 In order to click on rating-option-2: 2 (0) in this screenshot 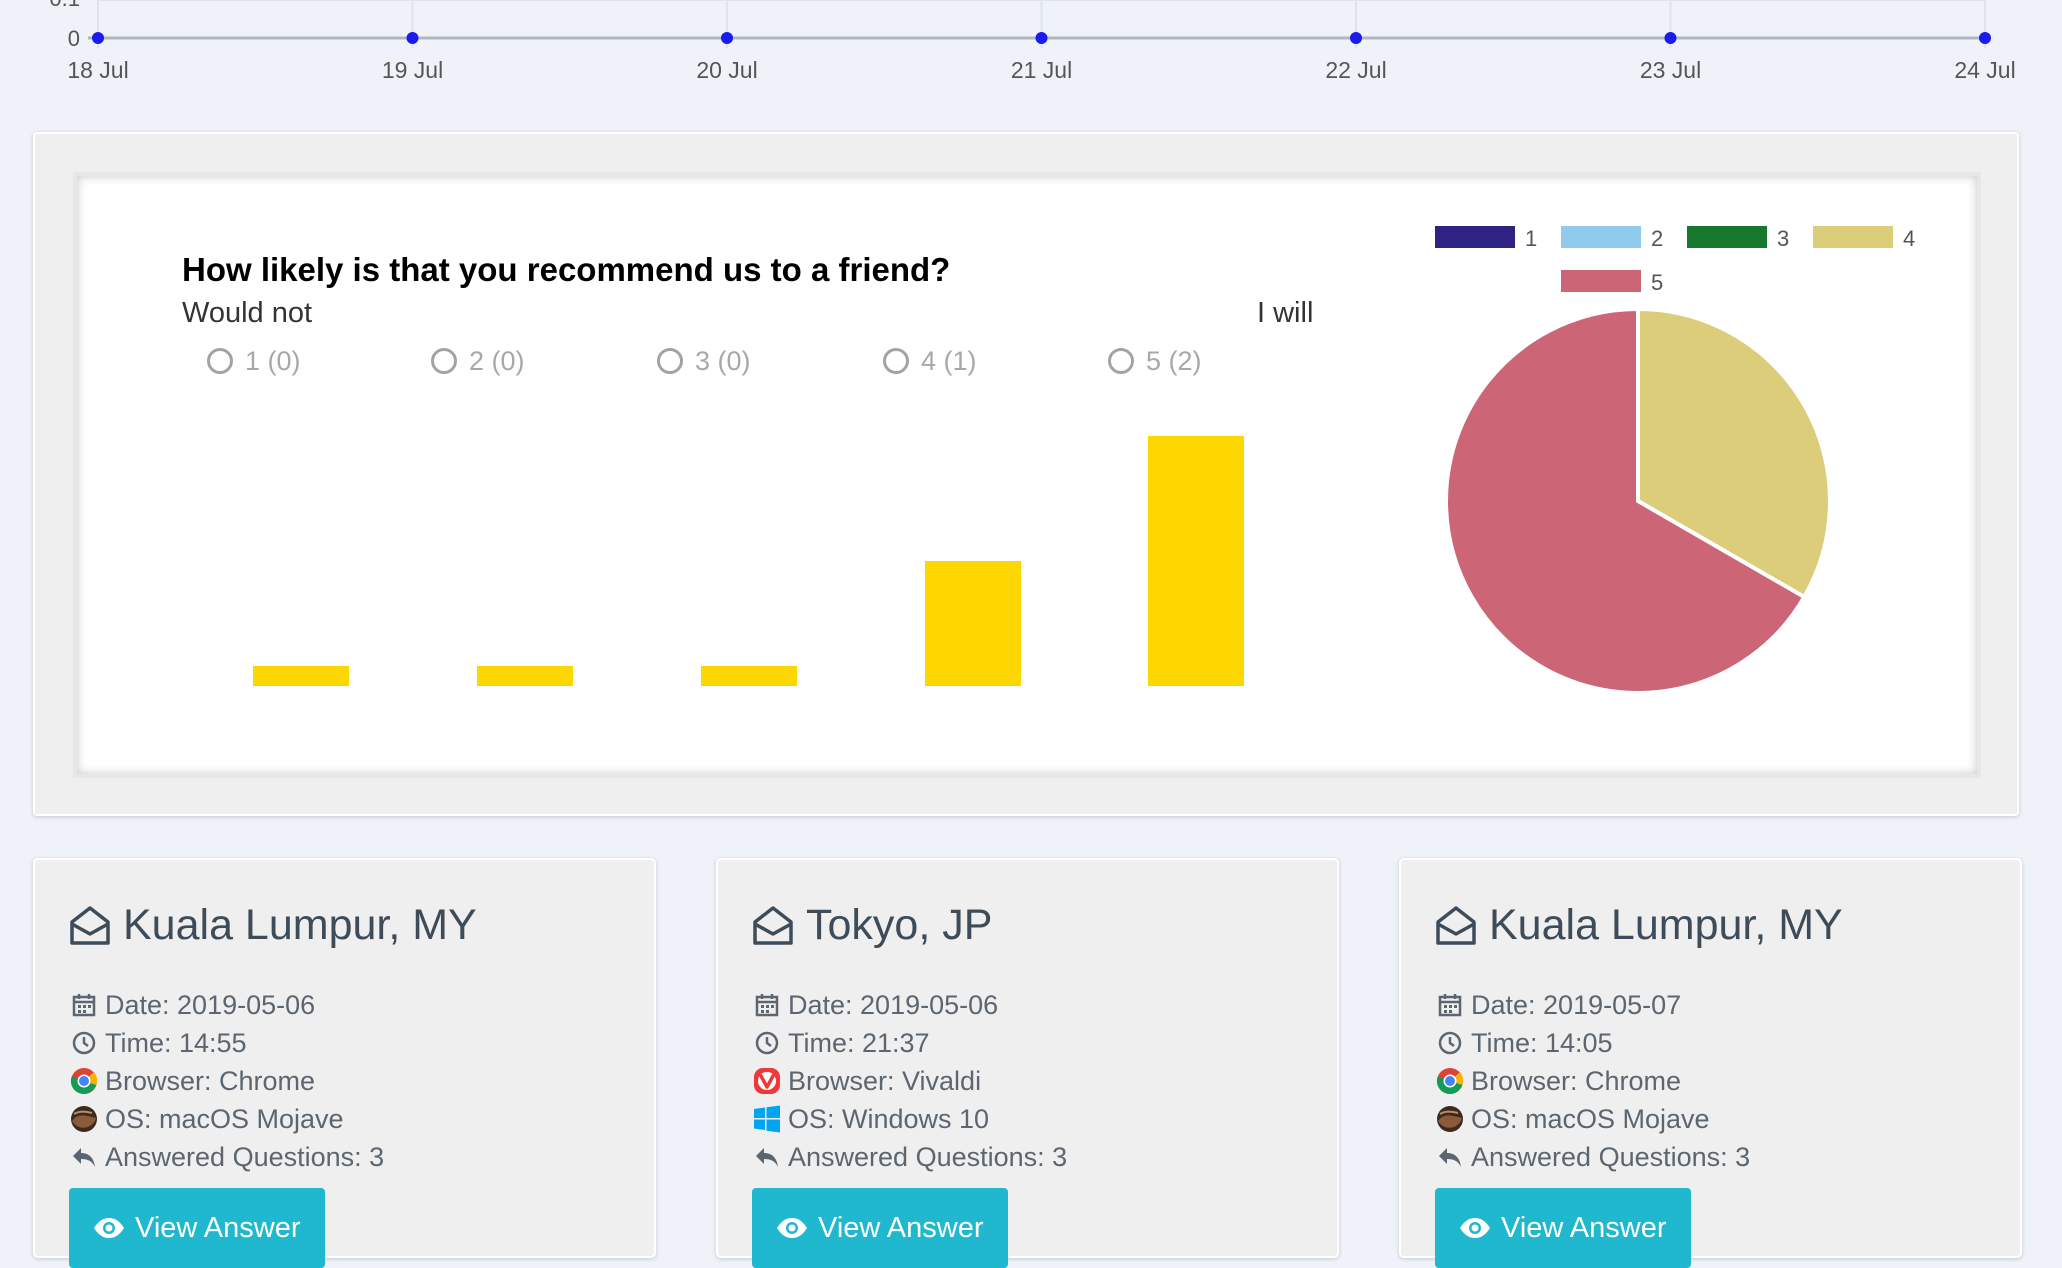, I will do `click(478, 361)`.